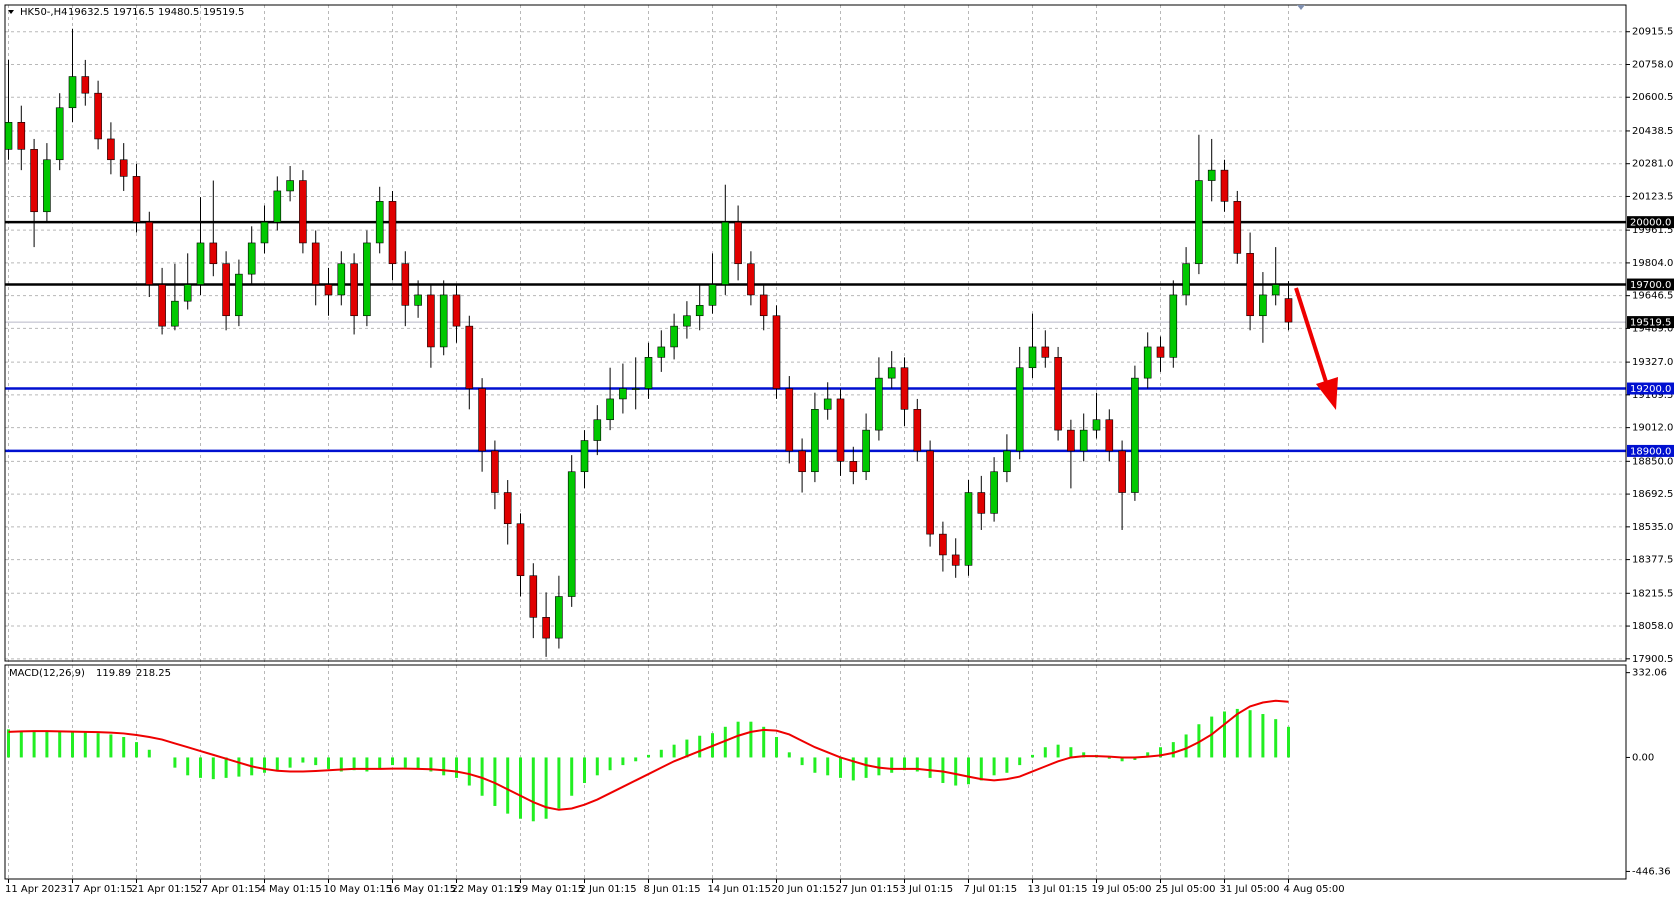  What do you see at coordinates (1652, 362) in the screenshot?
I see `y-tick-label: 19327.0` at bounding box center [1652, 362].